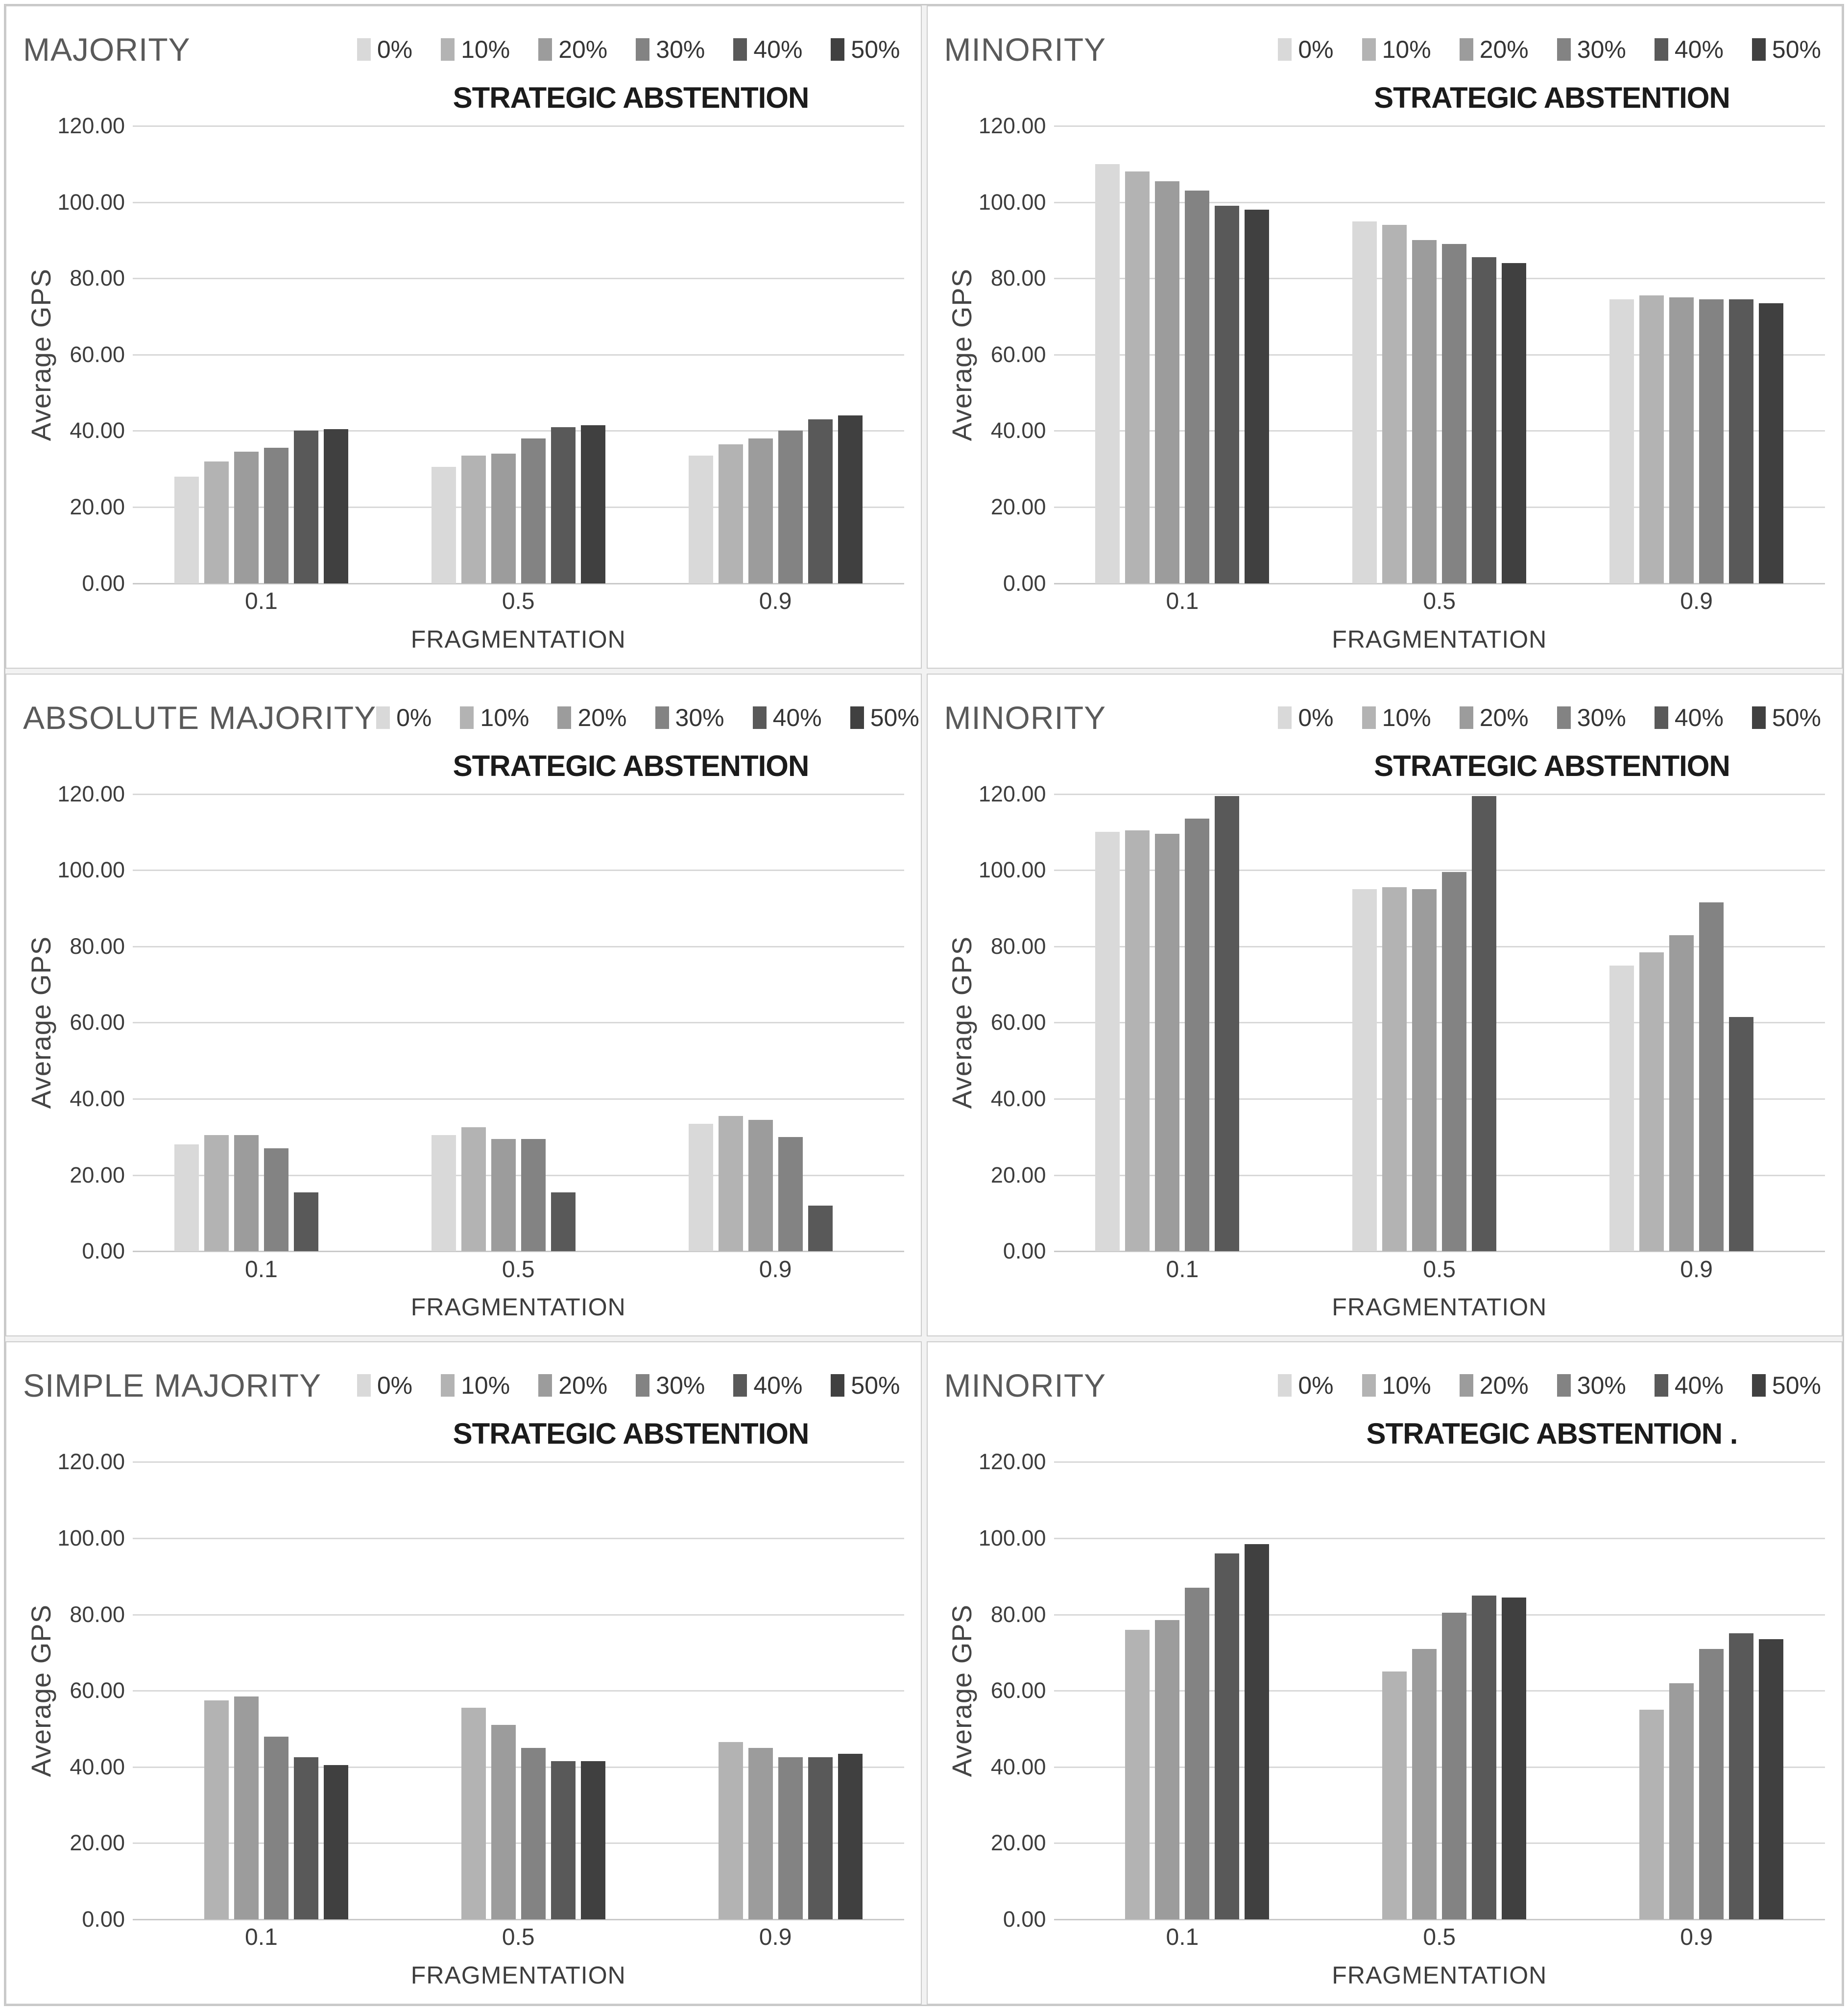 This screenshot has height=2010, width=1848. I want to click on bar-40%-frag-0.1, so click(305, 1838).